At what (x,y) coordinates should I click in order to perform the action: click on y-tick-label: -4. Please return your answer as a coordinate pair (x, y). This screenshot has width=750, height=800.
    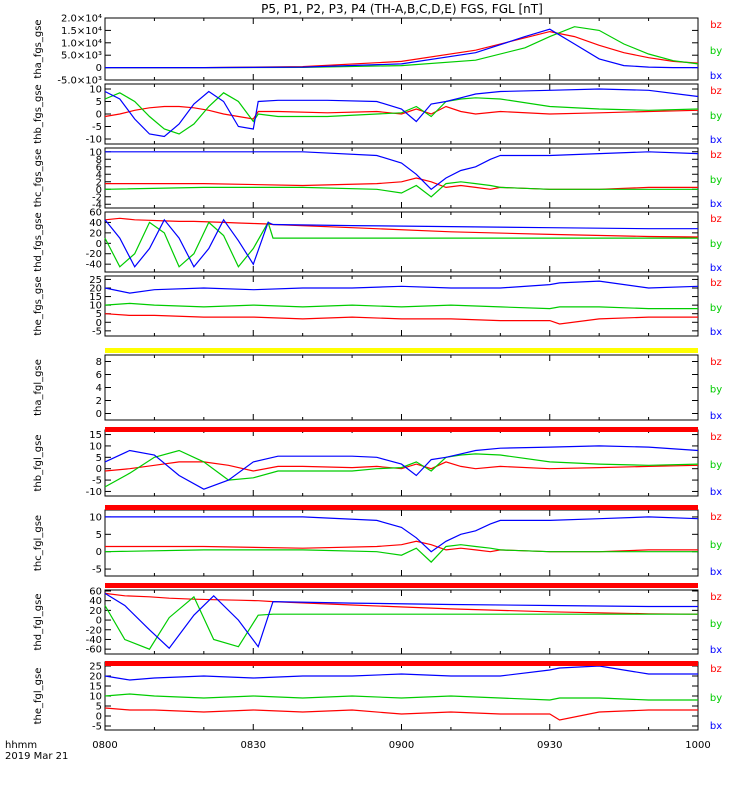
    Looking at the image, I should click on (97, 205).